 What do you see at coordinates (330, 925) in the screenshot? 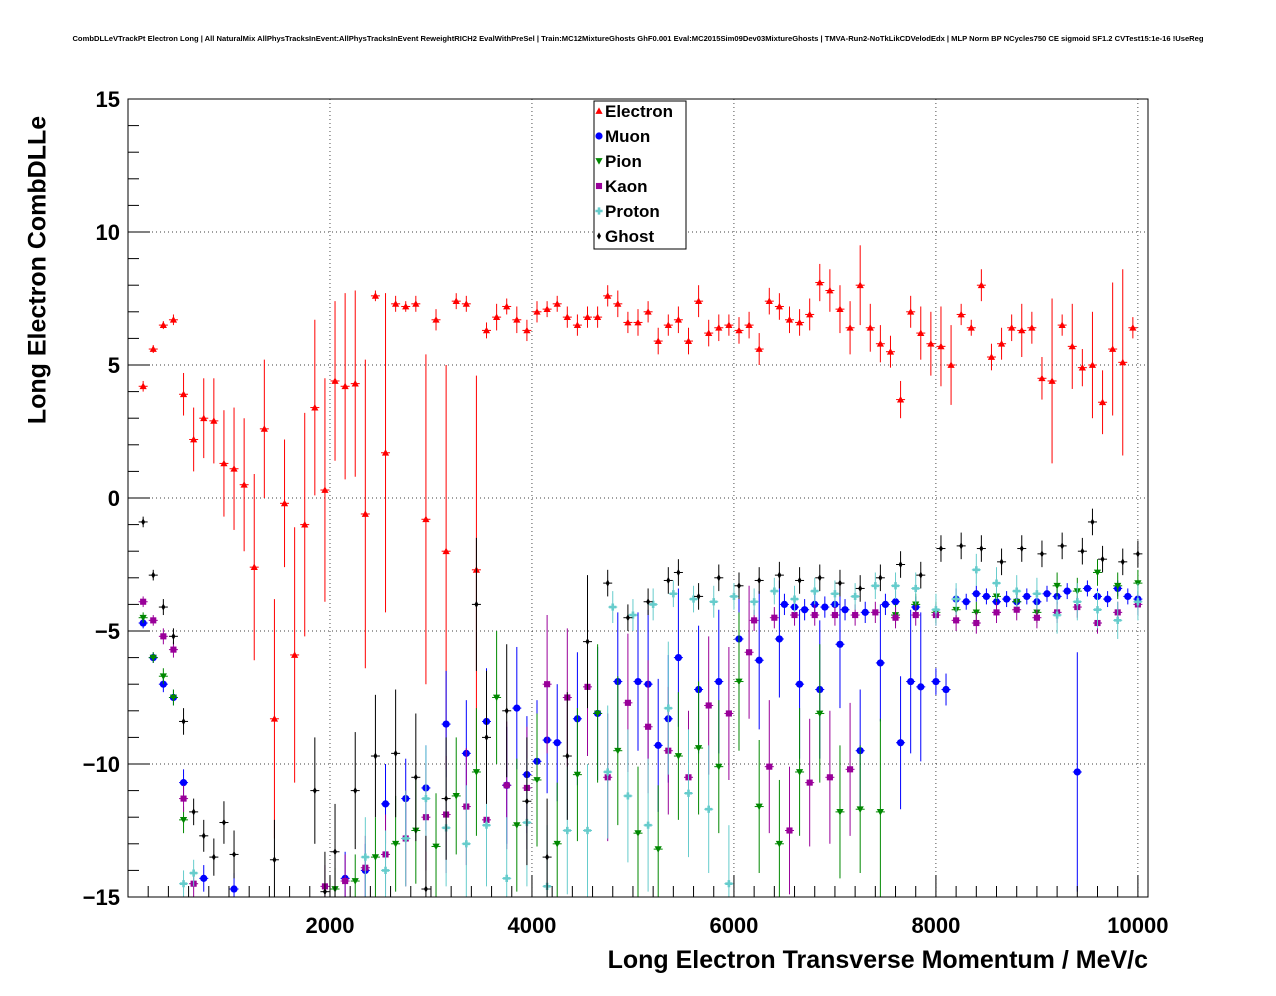
I see `x-tick-label: 2000` at bounding box center [330, 925].